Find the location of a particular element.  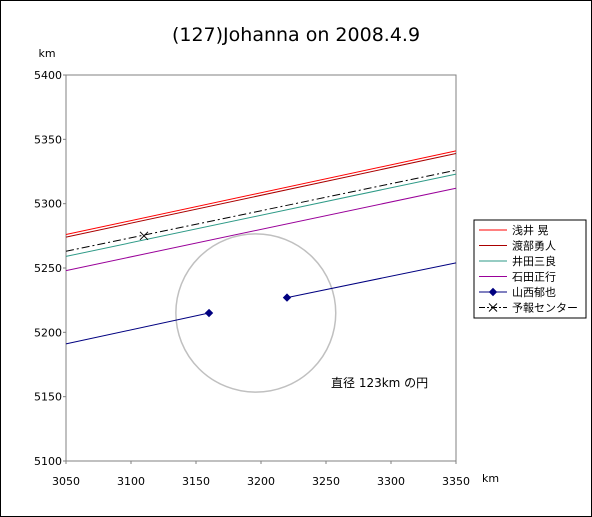

series-5-line is located at coordinates (261, 210).